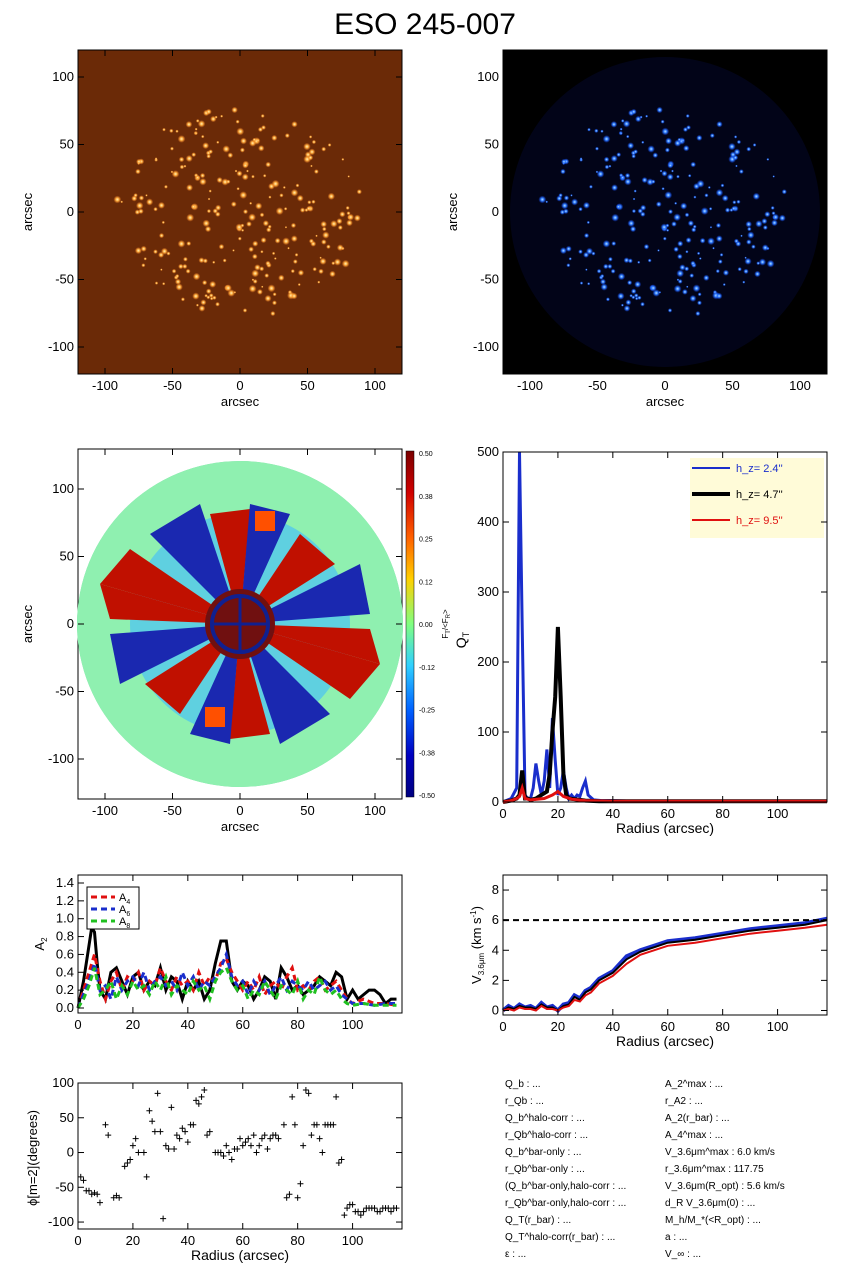 The height and width of the screenshot is (1275, 850). I want to click on force-map-colorbar, so click(410, 624).